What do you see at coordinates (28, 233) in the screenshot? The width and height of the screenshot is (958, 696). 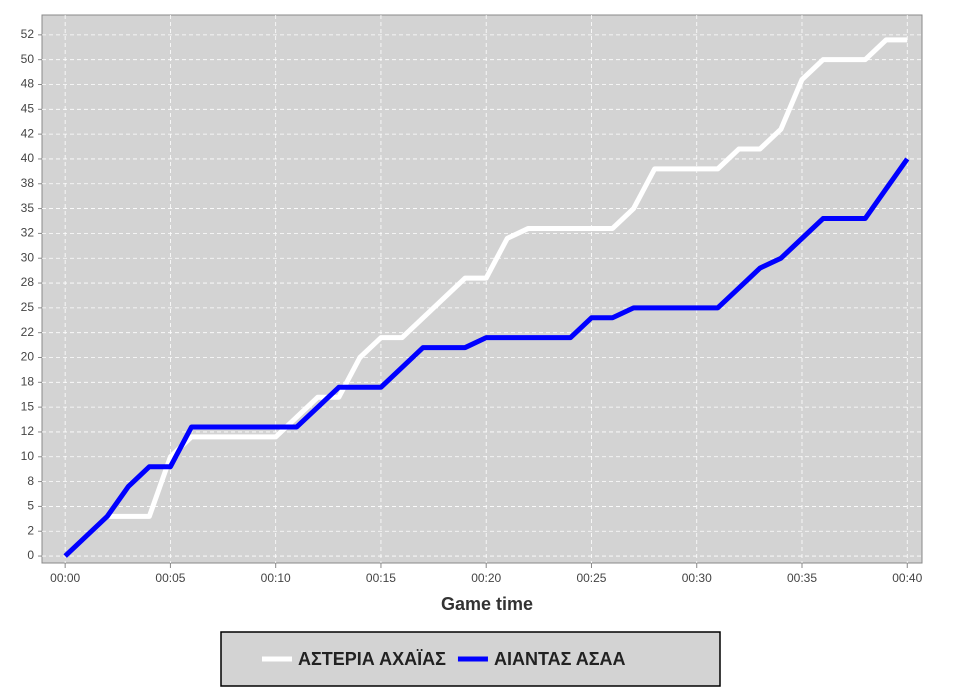 I see `y-tick-label: 32` at bounding box center [28, 233].